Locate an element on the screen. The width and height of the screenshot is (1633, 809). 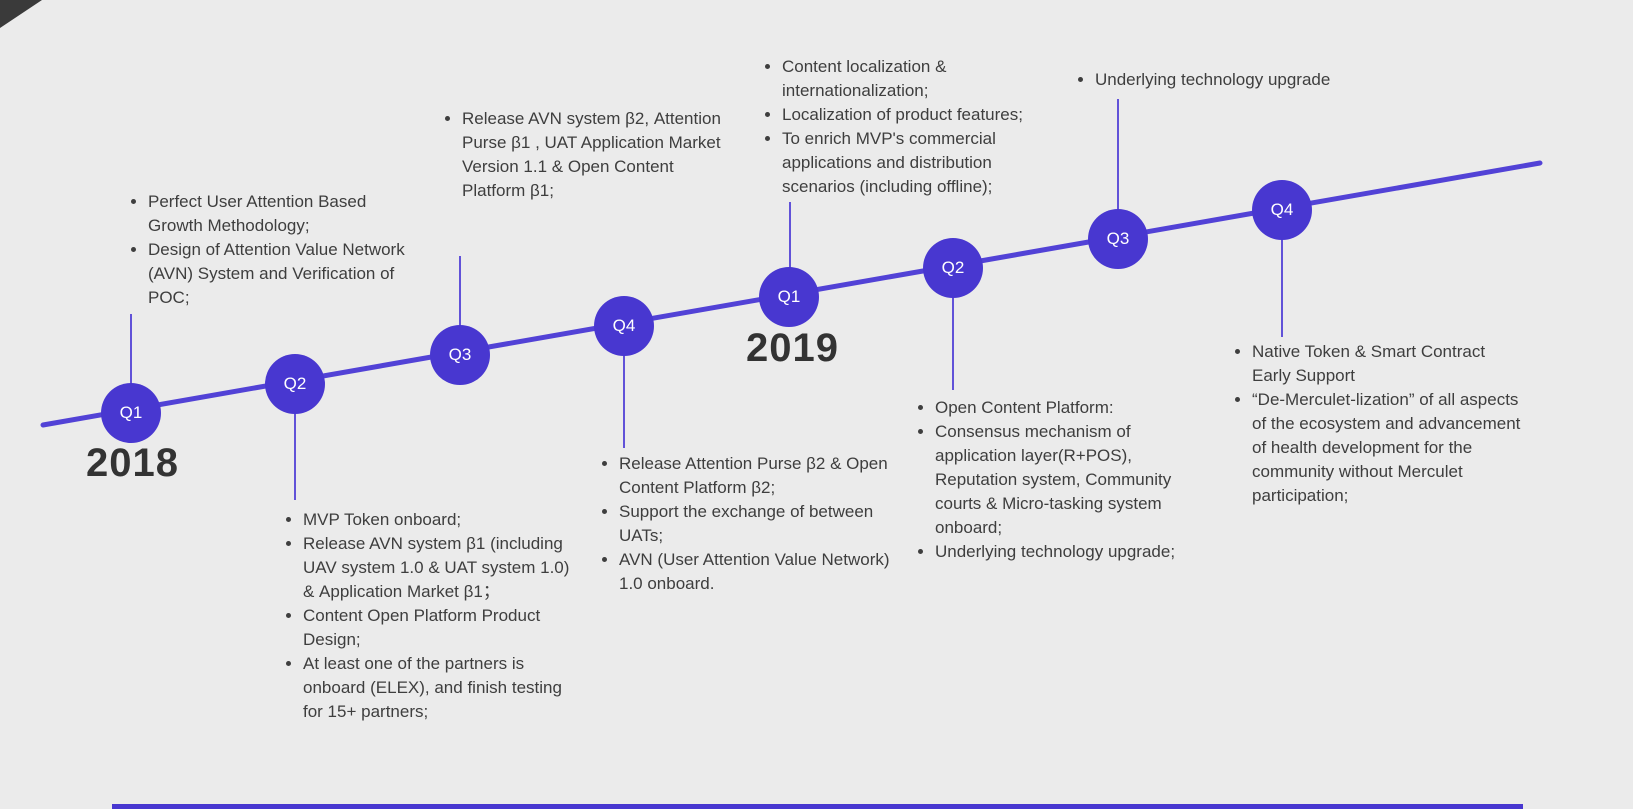
milestone-connector-q4-2019 is located at coordinates (1282, 287).